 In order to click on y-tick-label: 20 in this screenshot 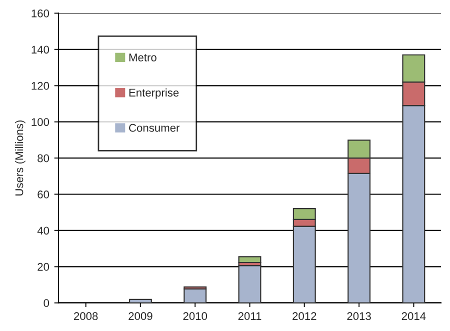, I will do `click(44, 266)`.